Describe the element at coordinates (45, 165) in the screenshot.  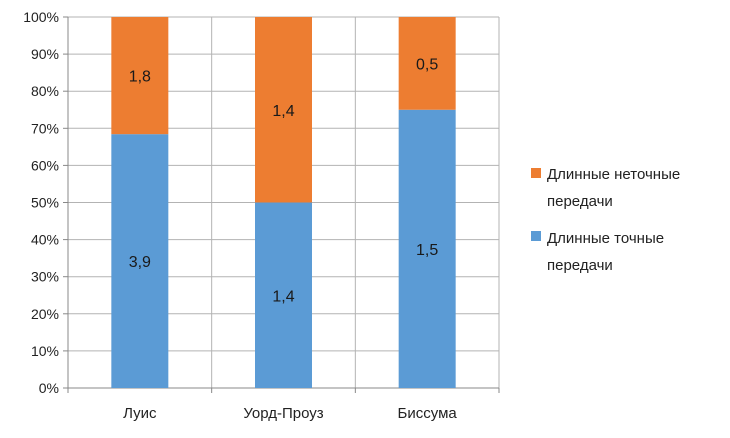
I see `y-tick-label: 60%` at that location.